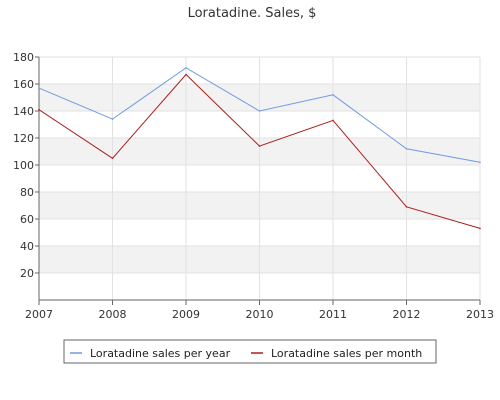  I want to click on x-tick-label-2009: 2009, so click(186, 314).